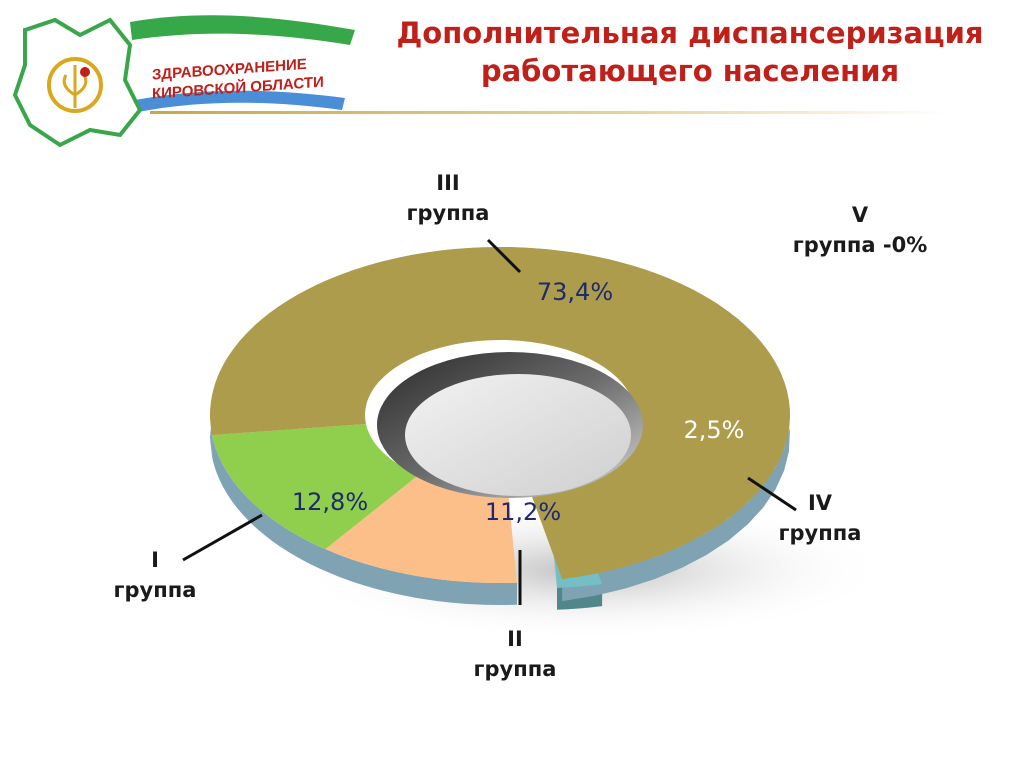 The height and width of the screenshot is (768, 1024). What do you see at coordinates (155, 560) in the screenshot?
I see `slice-label-group1-line1: I` at bounding box center [155, 560].